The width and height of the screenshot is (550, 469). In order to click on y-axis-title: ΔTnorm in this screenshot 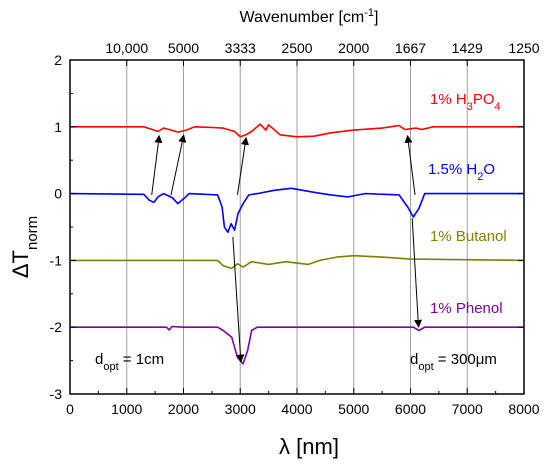, I will do `click(24, 247)`.